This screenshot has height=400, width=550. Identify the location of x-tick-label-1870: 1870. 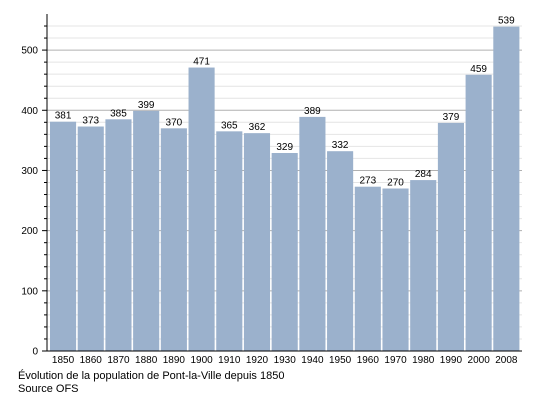
(118, 360).